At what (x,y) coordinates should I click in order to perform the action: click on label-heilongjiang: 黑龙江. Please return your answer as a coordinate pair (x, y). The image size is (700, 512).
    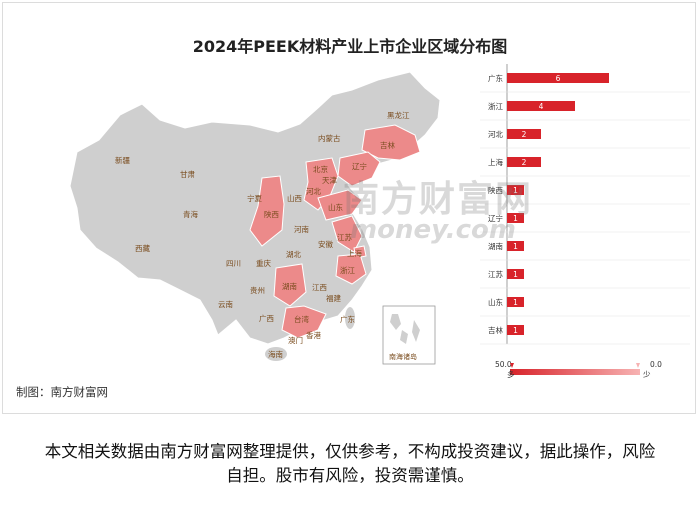
    Looking at the image, I should click on (398, 115).